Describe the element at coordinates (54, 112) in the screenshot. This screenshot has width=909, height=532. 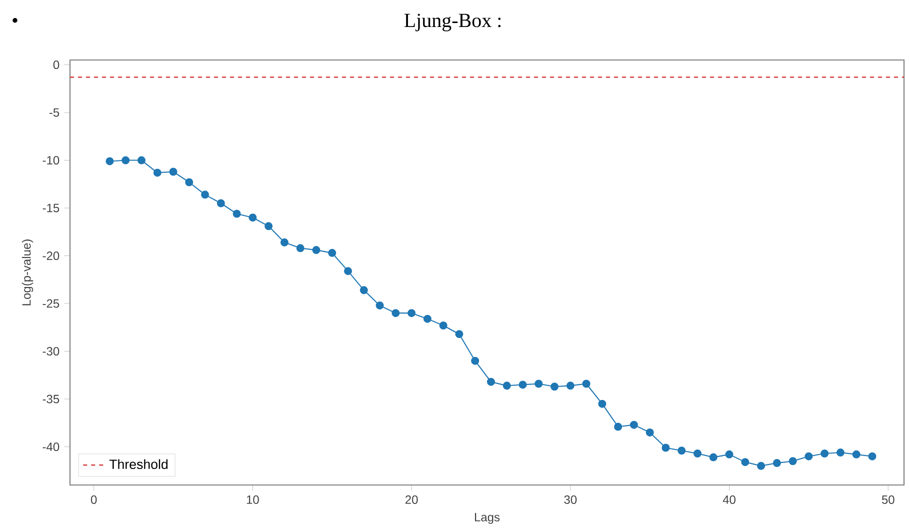
I see `y-tick-label: -5` at that location.